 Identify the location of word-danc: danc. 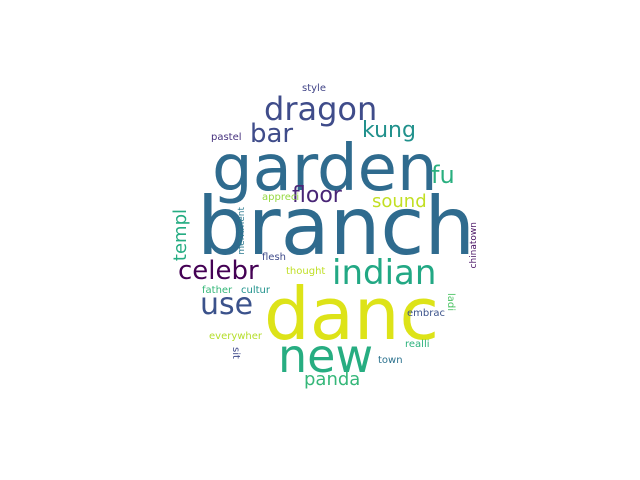
(352, 314).